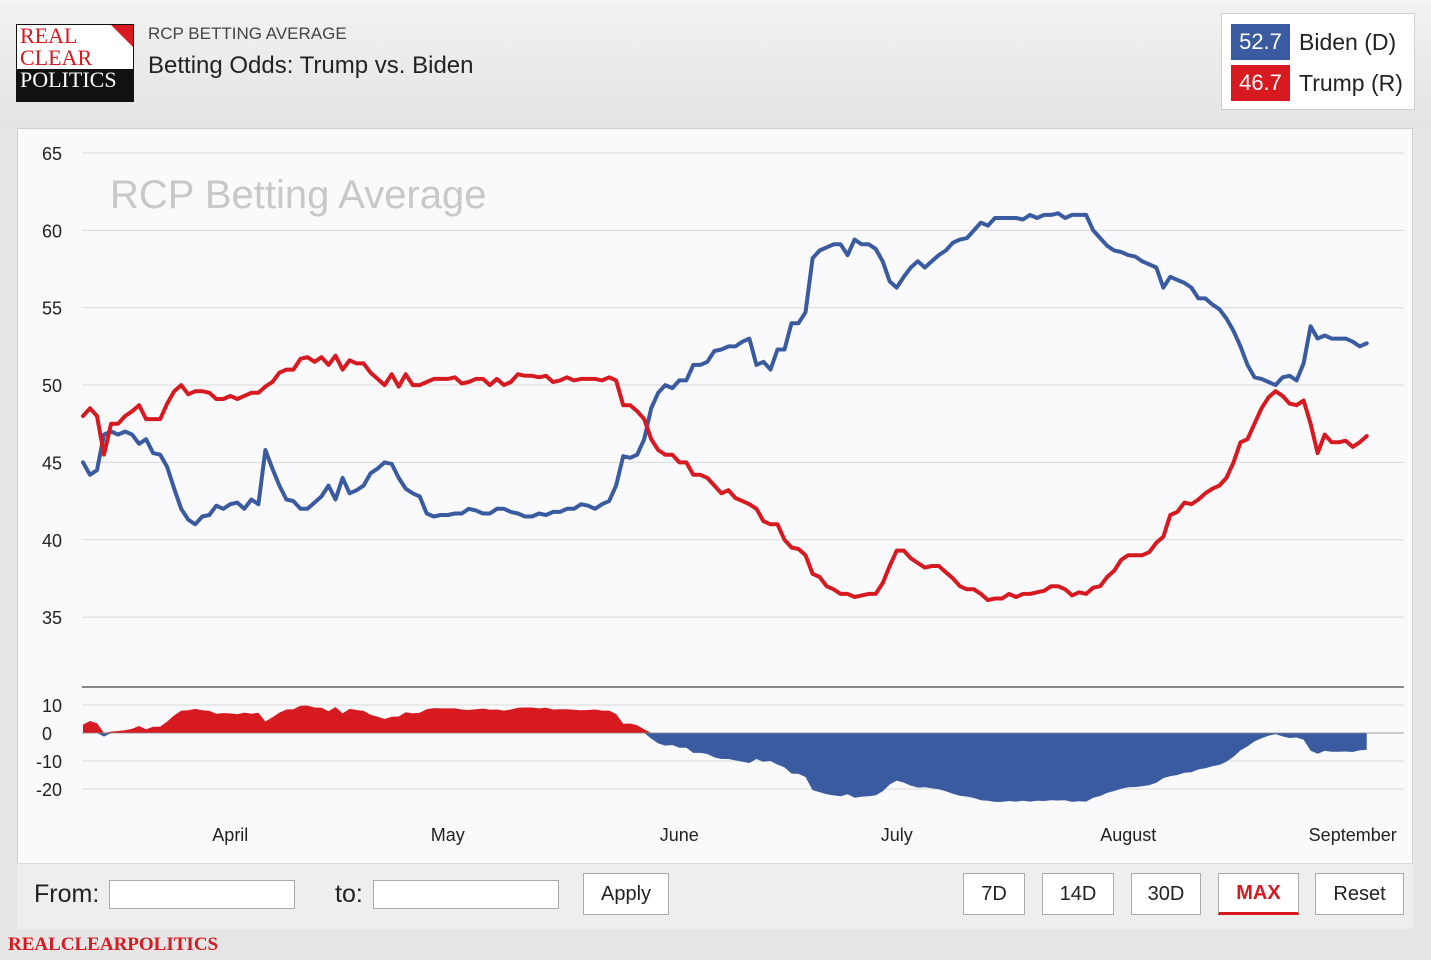 The width and height of the screenshot is (1431, 960). Describe the element at coordinates (75, 80) in the screenshot. I see `logo-line-3: POLITICS` at that location.